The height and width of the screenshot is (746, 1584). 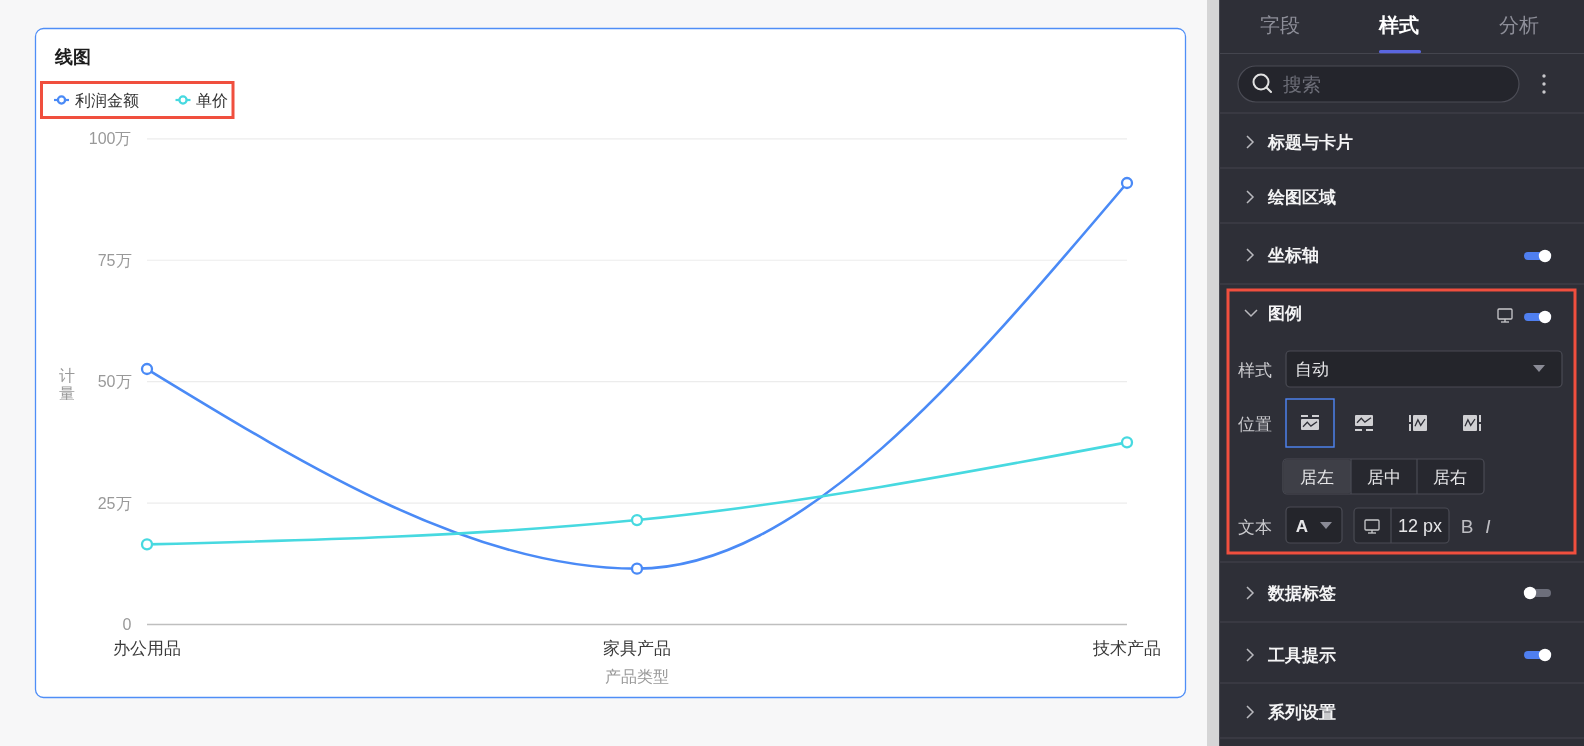 I want to click on text: 坐标轴, so click(x=1293, y=255).